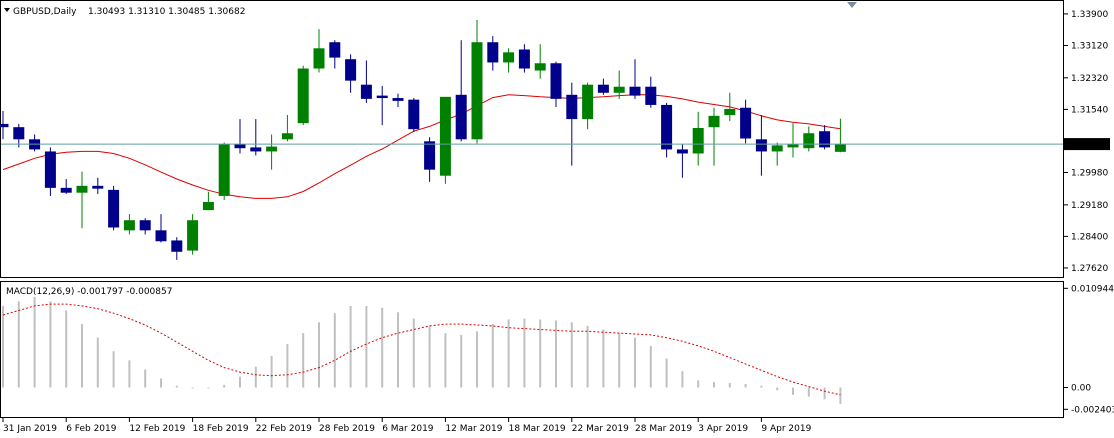 Image resolution: width=1114 pixels, height=438 pixels. I want to click on time-tick-label: 22 Mar 2019, so click(600, 429).